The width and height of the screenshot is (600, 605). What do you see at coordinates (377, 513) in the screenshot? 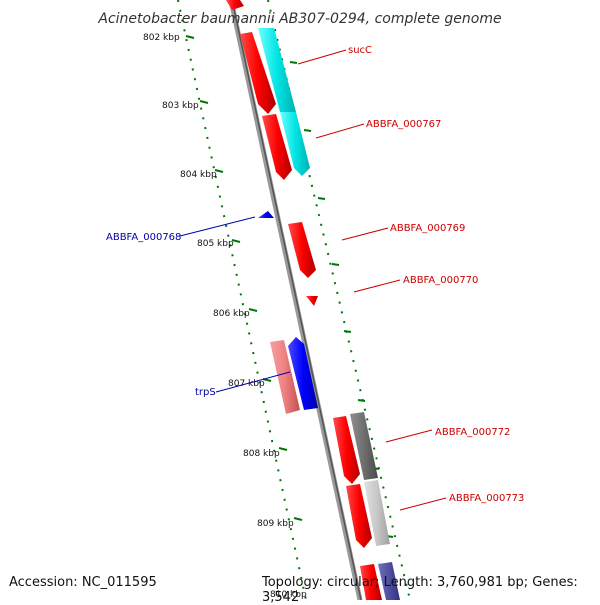
I see `light-gray-feature` at bounding box center [377, 513].